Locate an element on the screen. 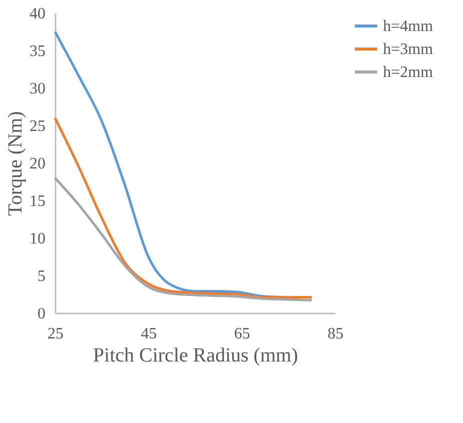 This screenshot has height=423, width=463. legend-label: h=3mm is located at coordinates (408, 49).